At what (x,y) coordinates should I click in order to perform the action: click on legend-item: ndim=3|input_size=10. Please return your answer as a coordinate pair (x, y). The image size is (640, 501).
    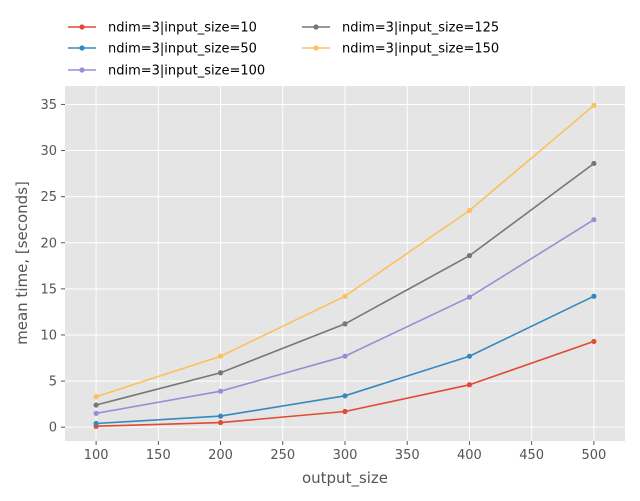
    Looking at the image, I should click on (162, 28).